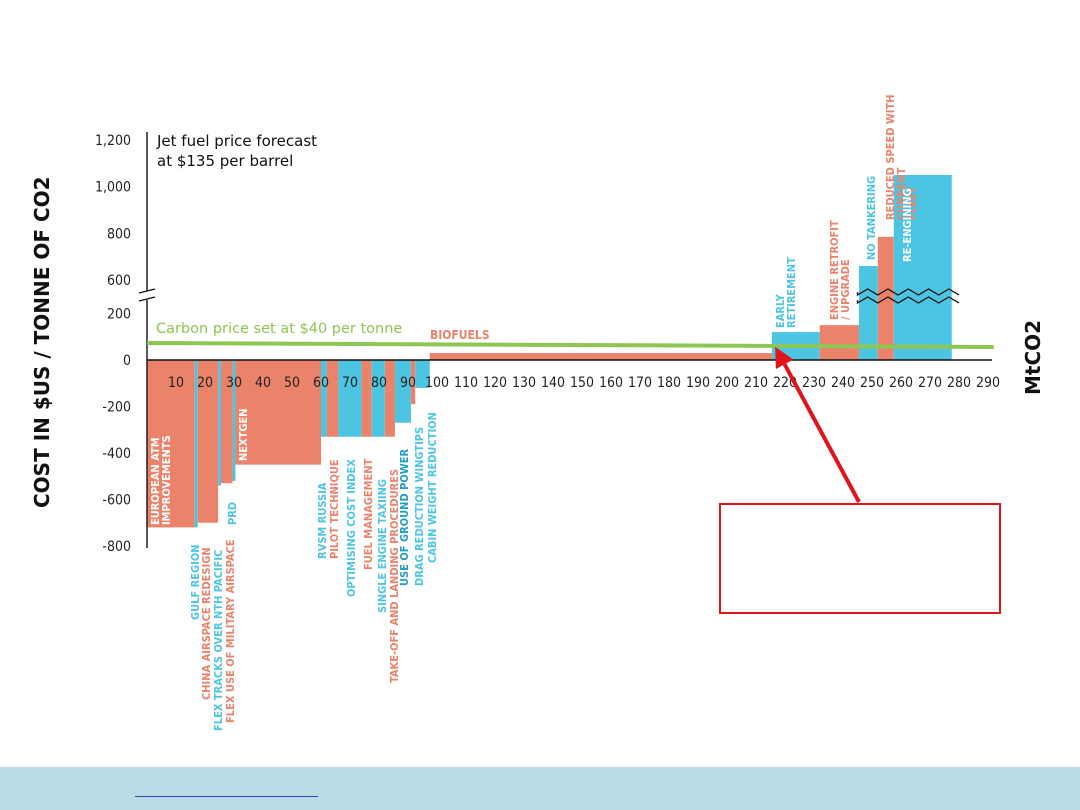  Describe the element at coordinates (147, 291) in the screenshot. I see `y-axis-break-top` at that location.